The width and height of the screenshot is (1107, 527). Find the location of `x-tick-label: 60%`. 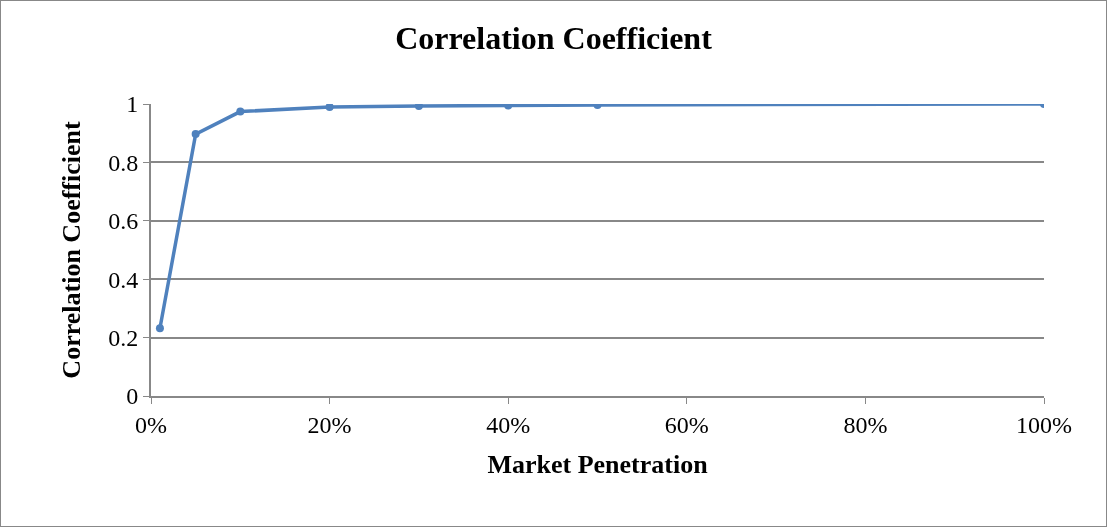

x-tick-label: 60% is located at coordinates (686, 424).